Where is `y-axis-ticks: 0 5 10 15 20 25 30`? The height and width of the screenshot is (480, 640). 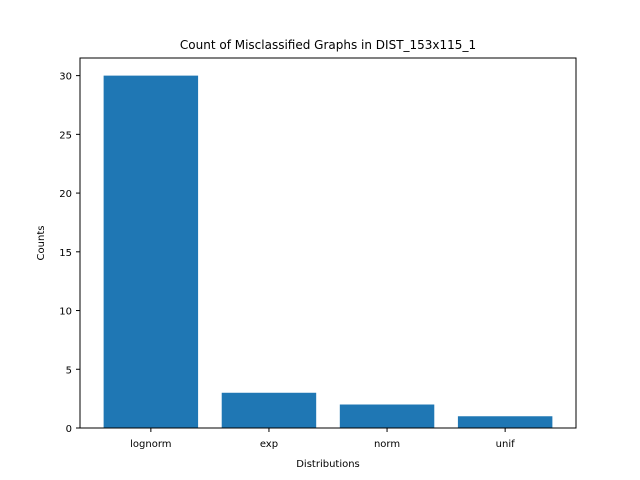
y-axis-ticks: 0 5 10 15 20 25 30 is located at coordinates (69, 253).